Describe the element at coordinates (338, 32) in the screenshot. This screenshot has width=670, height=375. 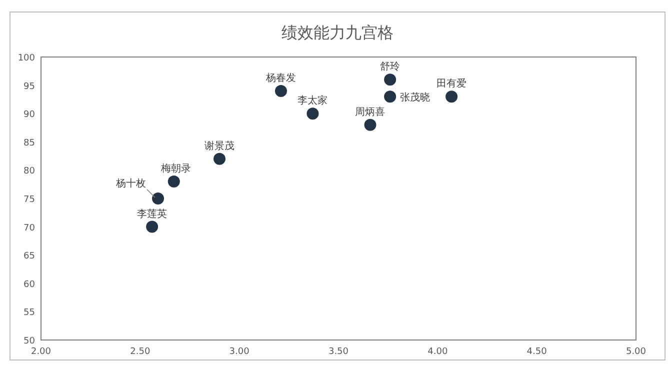
I see `chart-title: 绩效能力九宫格` at that location.